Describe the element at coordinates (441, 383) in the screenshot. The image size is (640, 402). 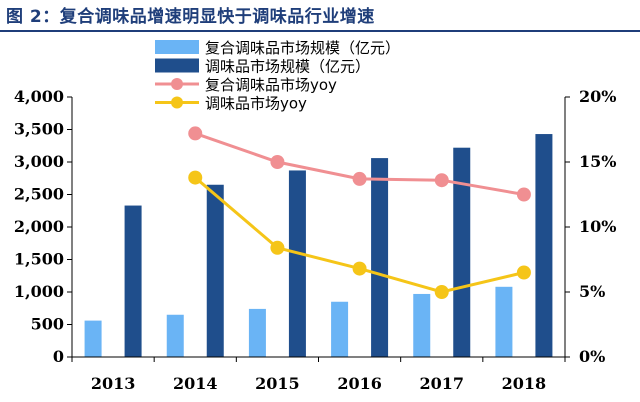
I see `x-tick-label-2017: 2017` at that location.